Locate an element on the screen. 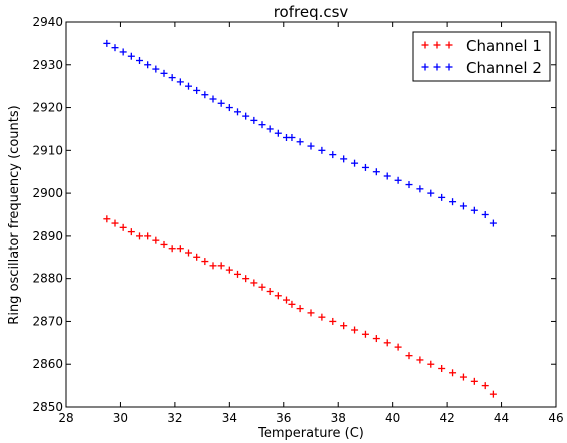 This screenshot has width=567, height=443. y-tick-label: 2940 is located at coordinates (47, 22).